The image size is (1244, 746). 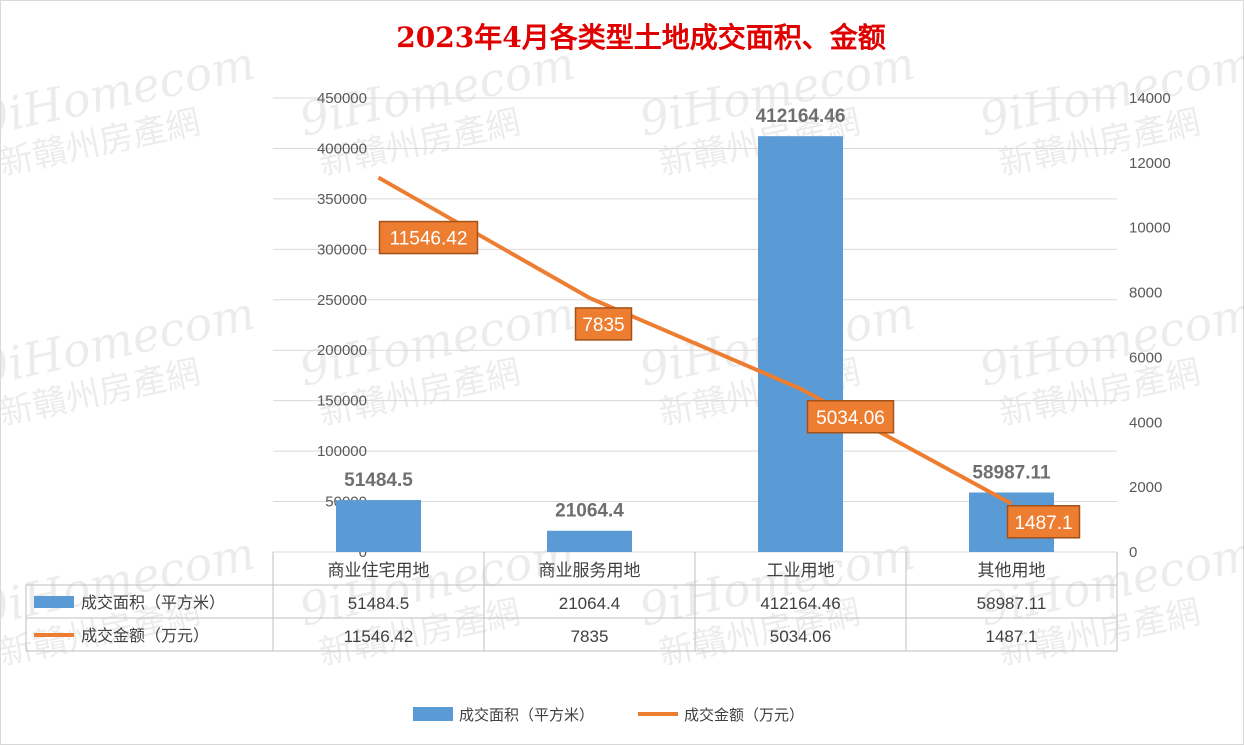 What do you see at coordinates (801, 571) in the screenshot?
I see `category-label: 工业用地` at bounding box center [801, 571].